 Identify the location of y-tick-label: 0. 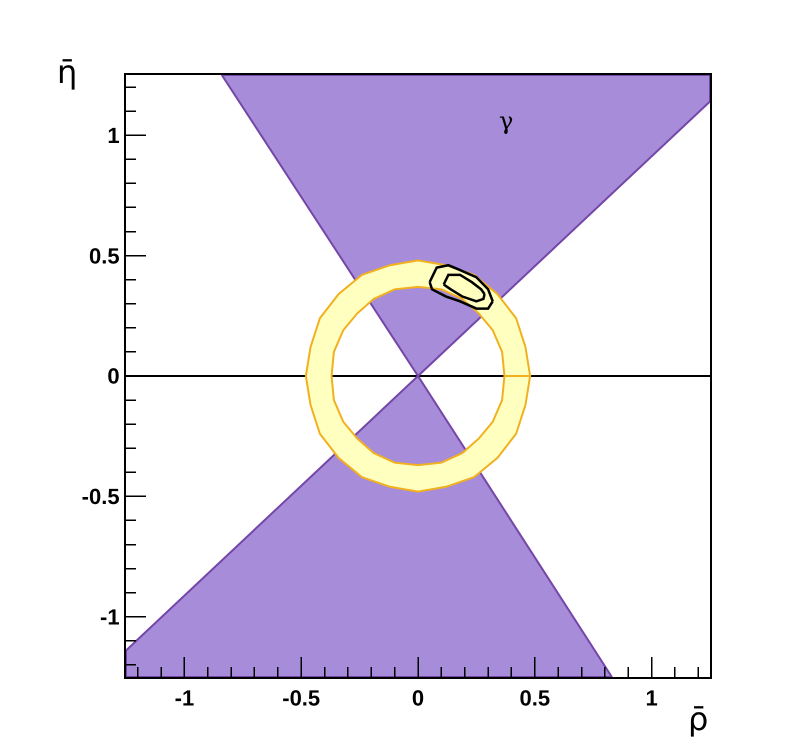
(113, 376).